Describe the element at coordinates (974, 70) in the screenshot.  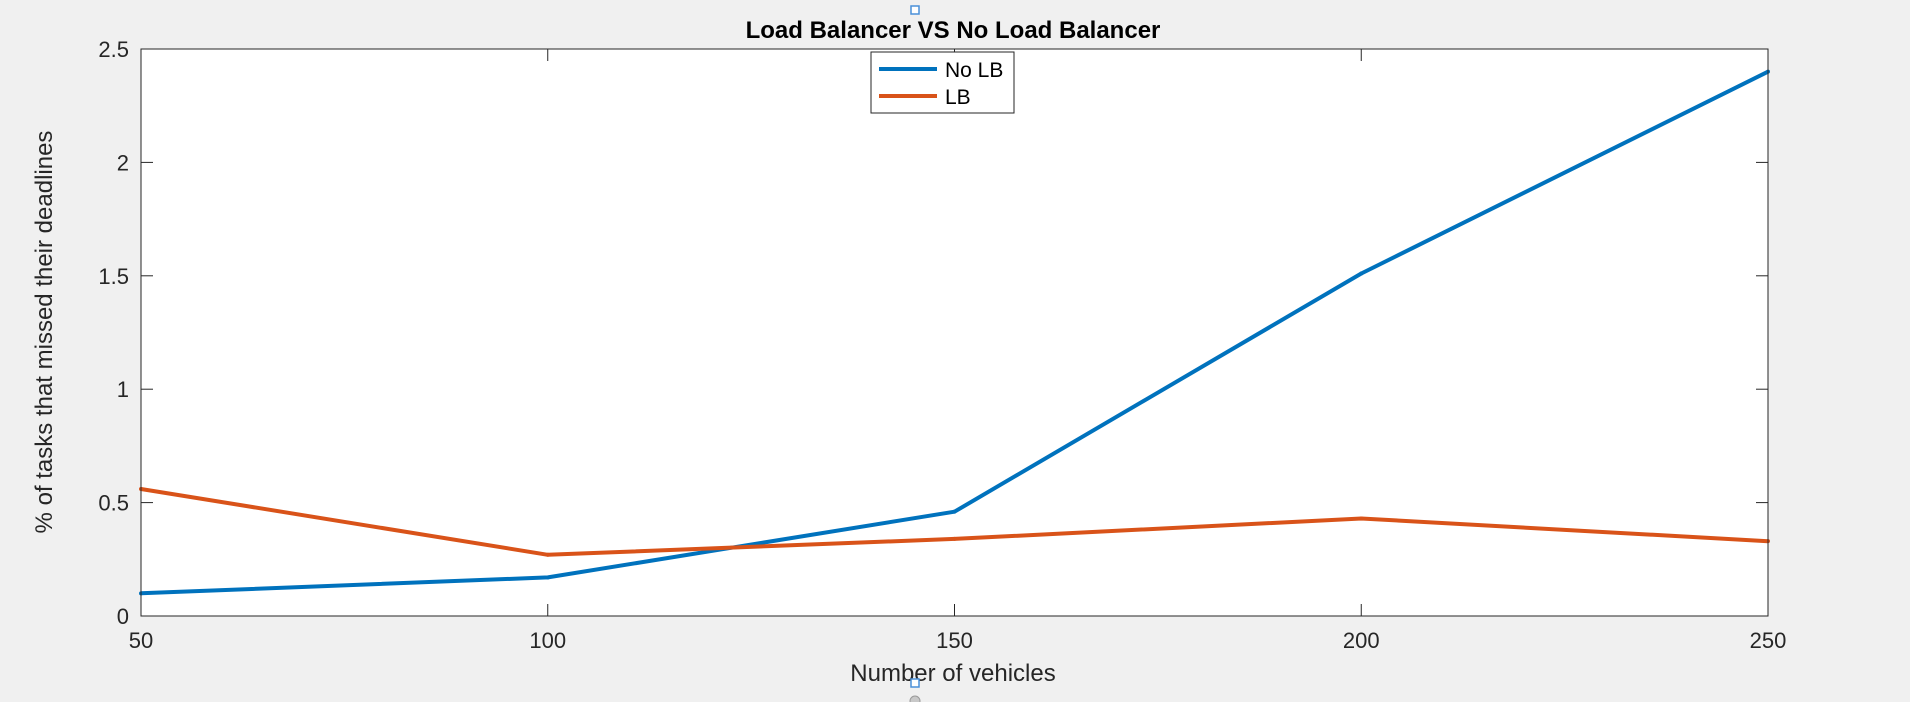
I see `legend-label-no-lb: No LB` at that location.